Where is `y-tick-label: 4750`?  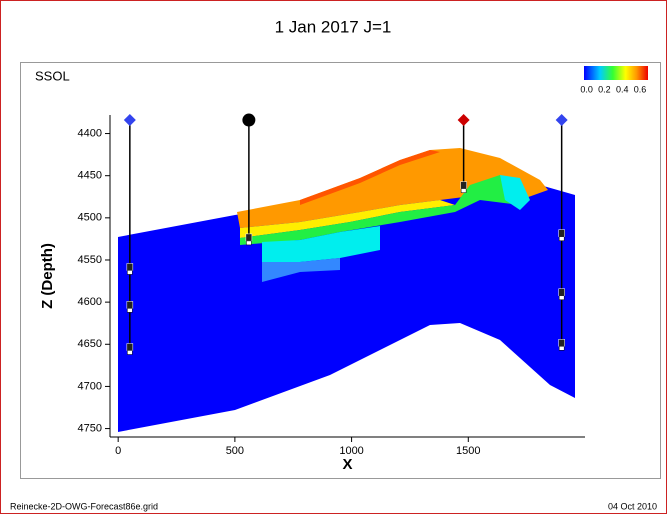
y-tick-label: 4750 is located at coordinates (90, 428).